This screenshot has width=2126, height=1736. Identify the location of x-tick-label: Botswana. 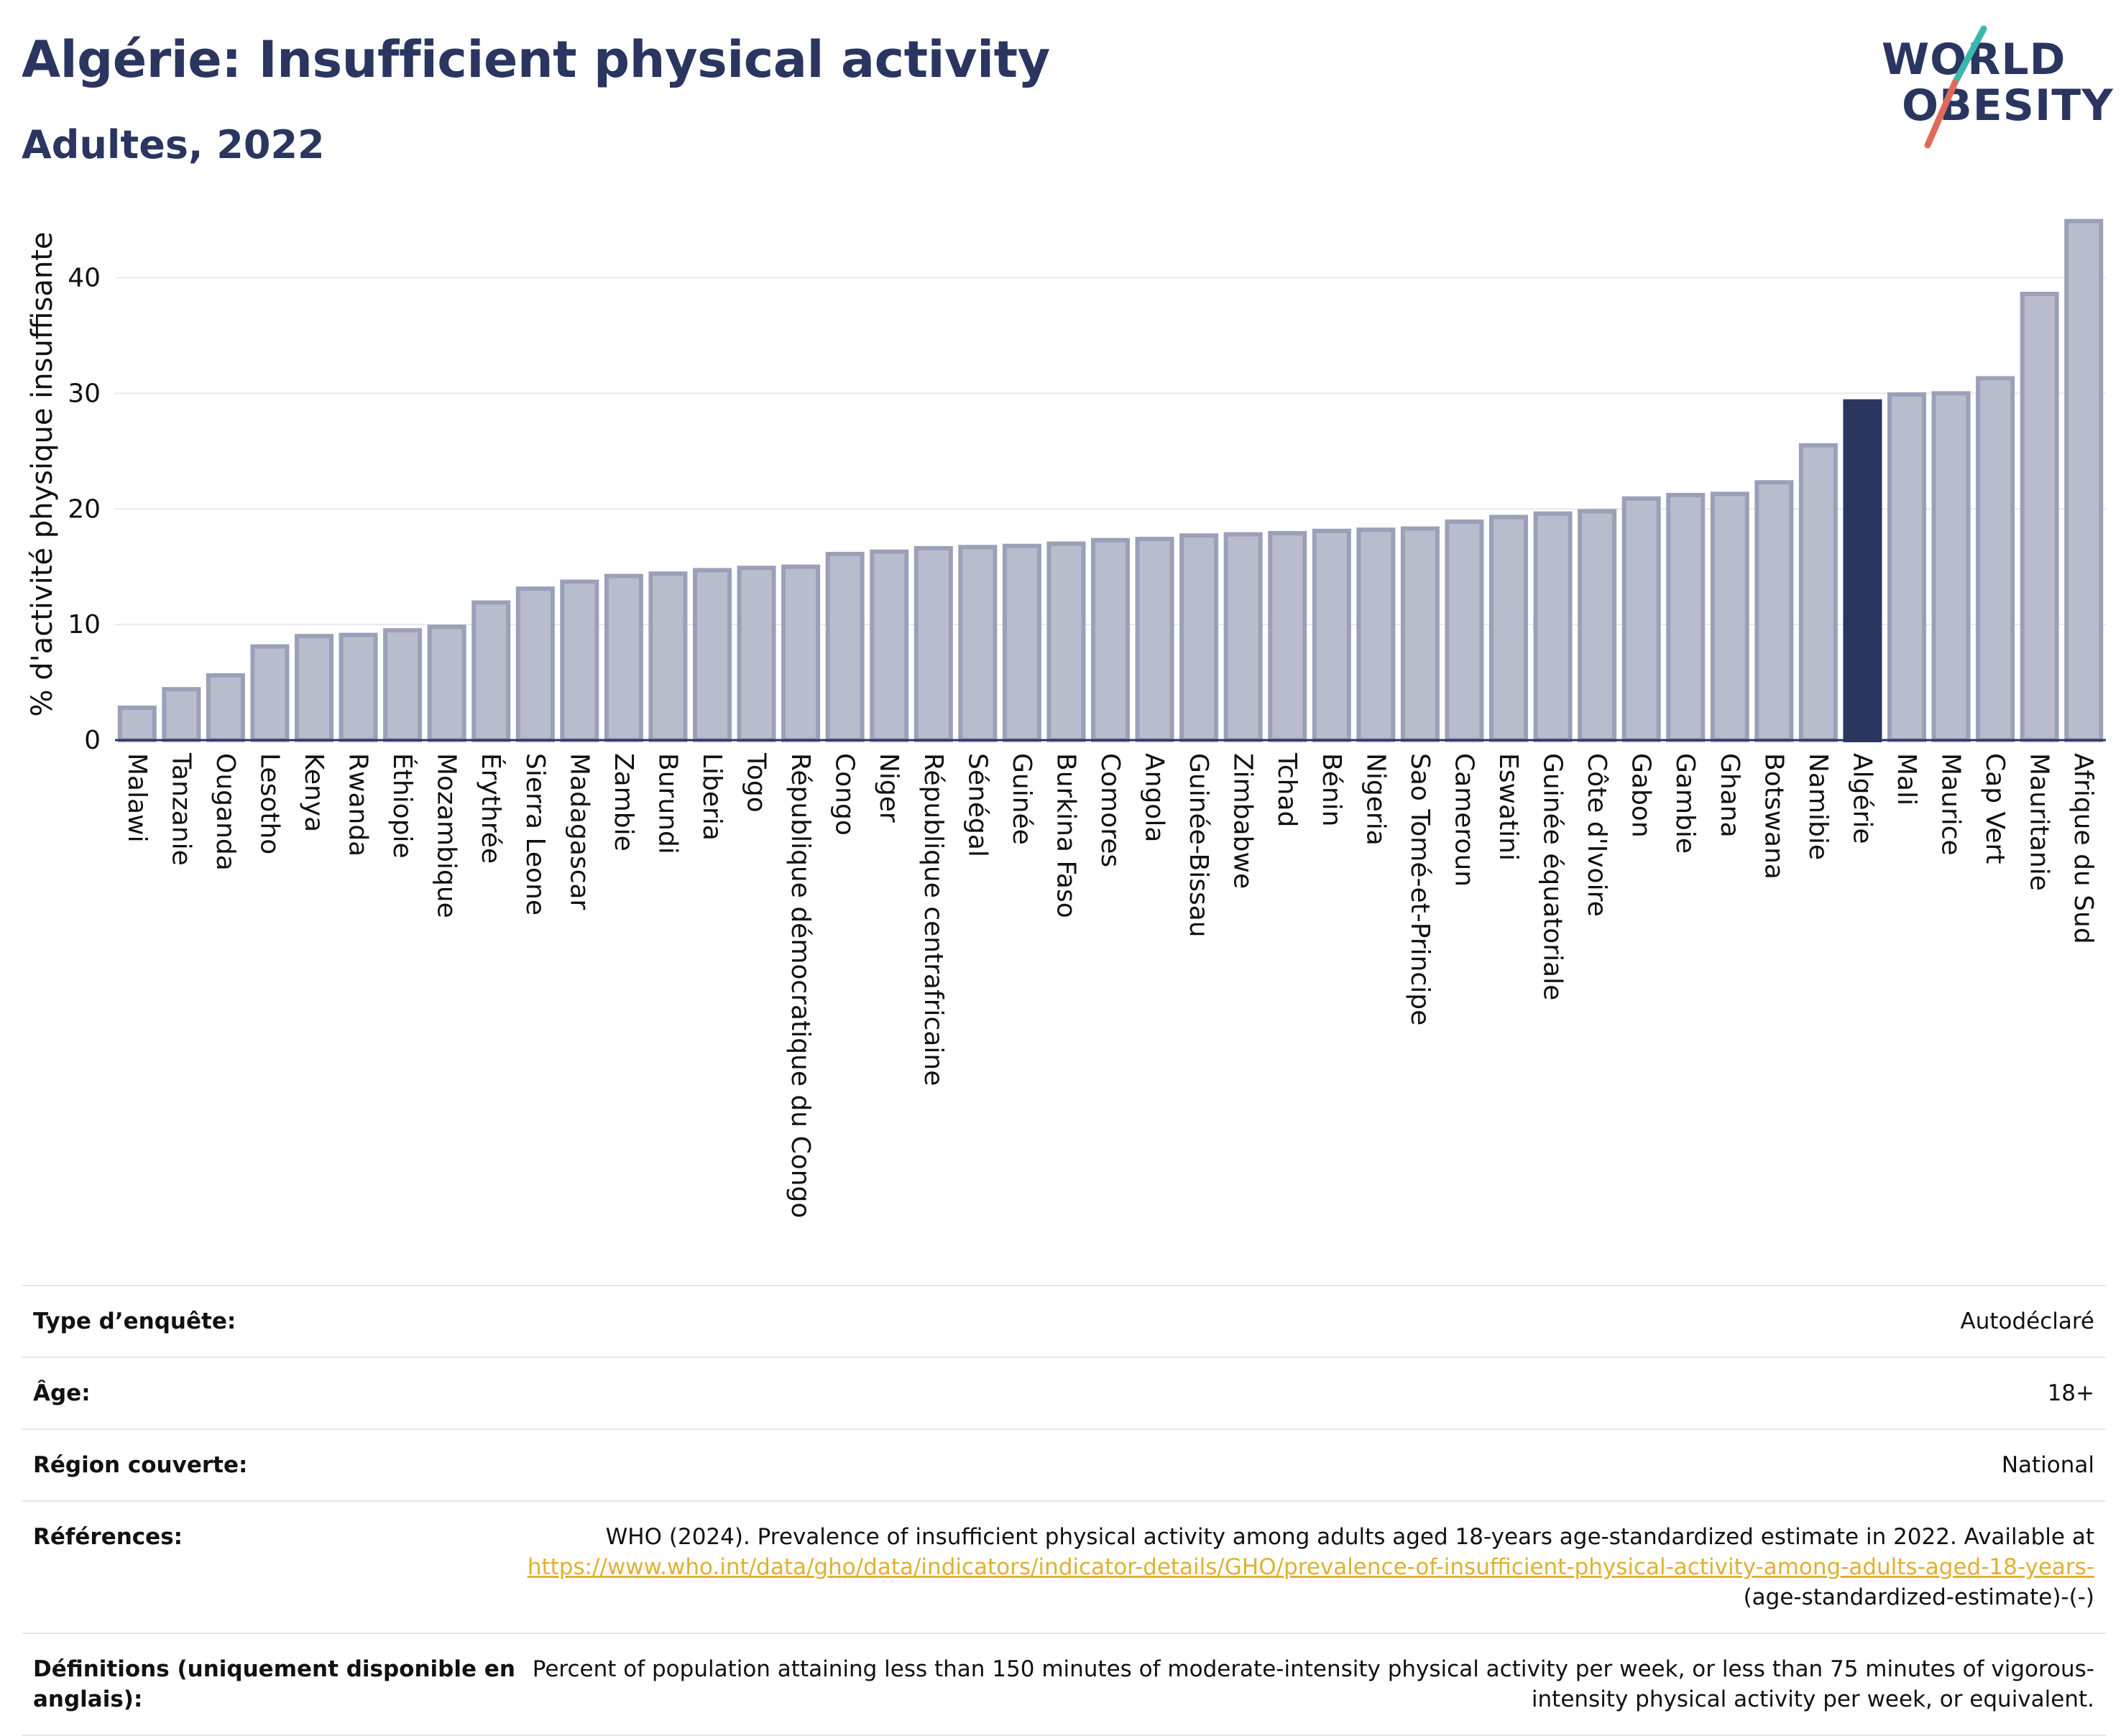
(1773, 816).